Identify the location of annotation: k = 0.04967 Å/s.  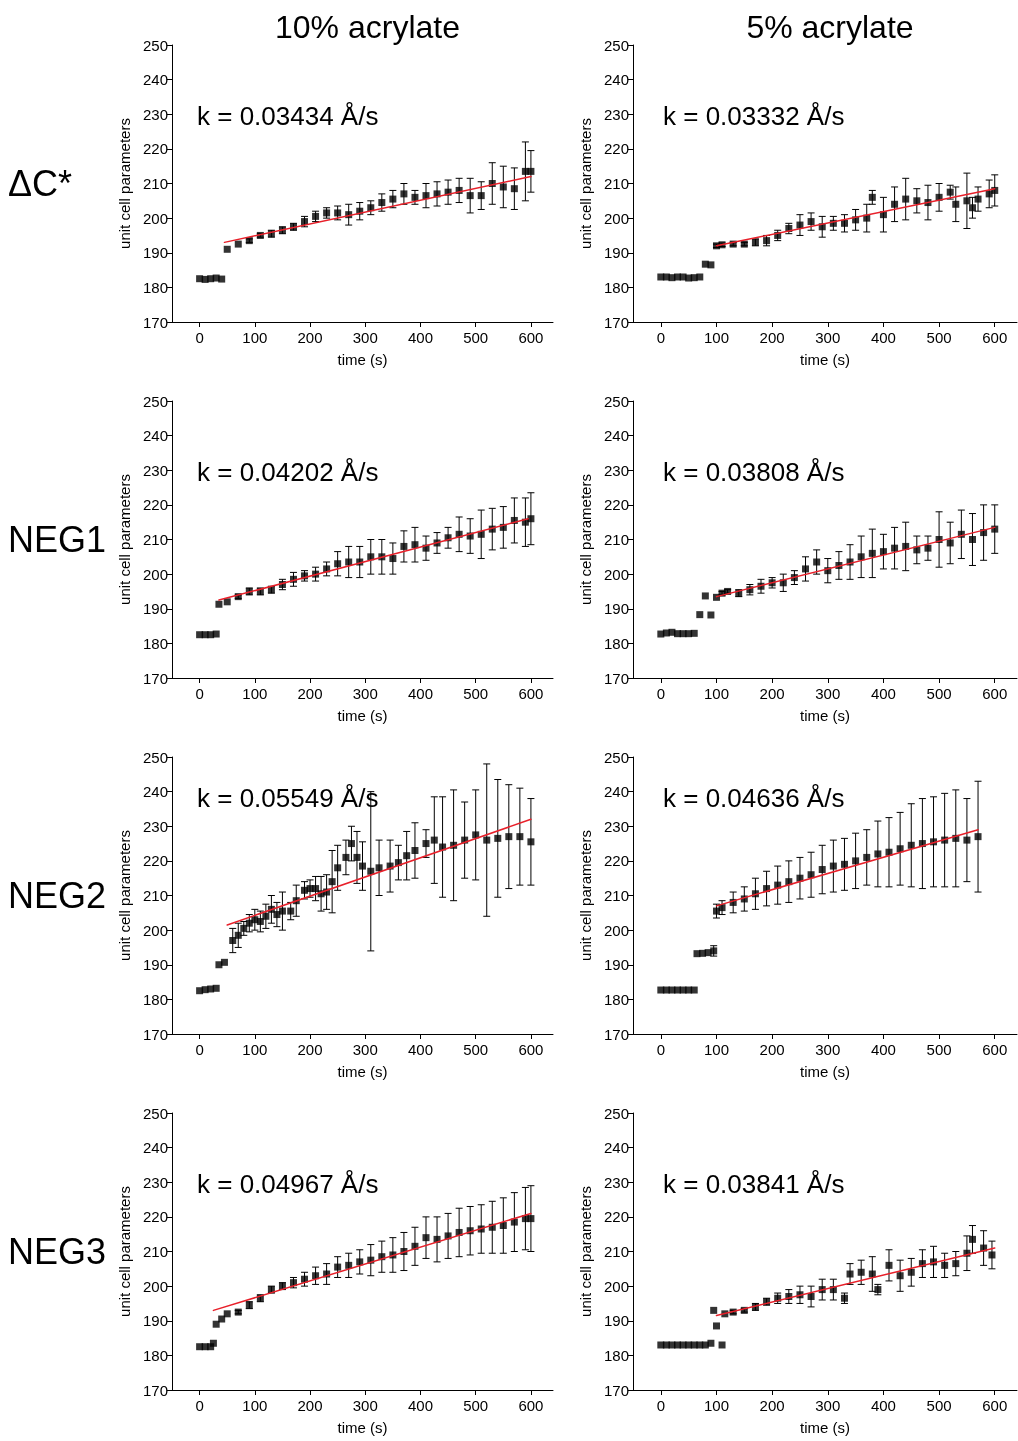
(288, 1184).